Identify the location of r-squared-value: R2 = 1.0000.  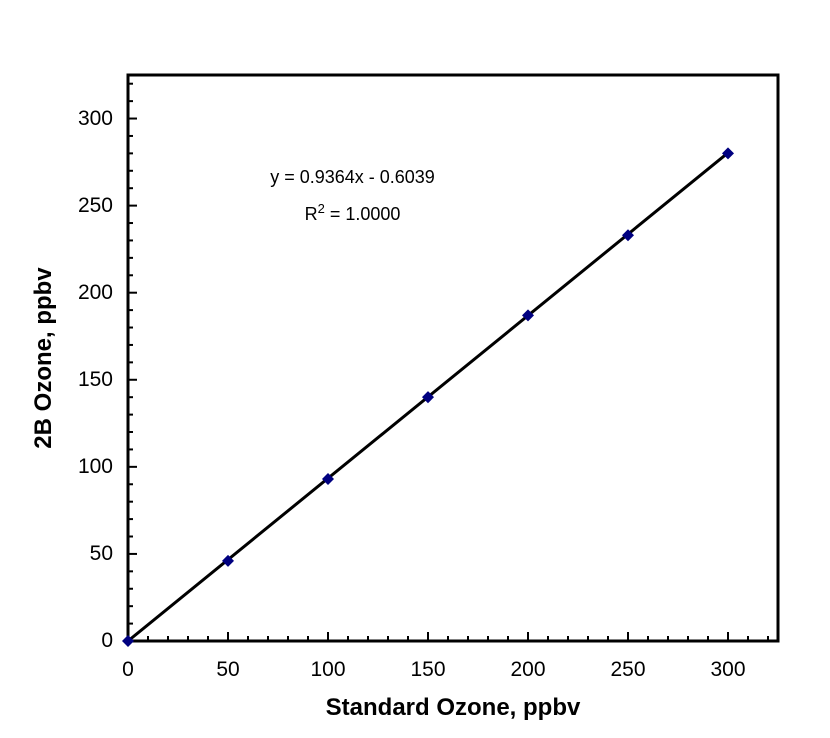
(352, 212).